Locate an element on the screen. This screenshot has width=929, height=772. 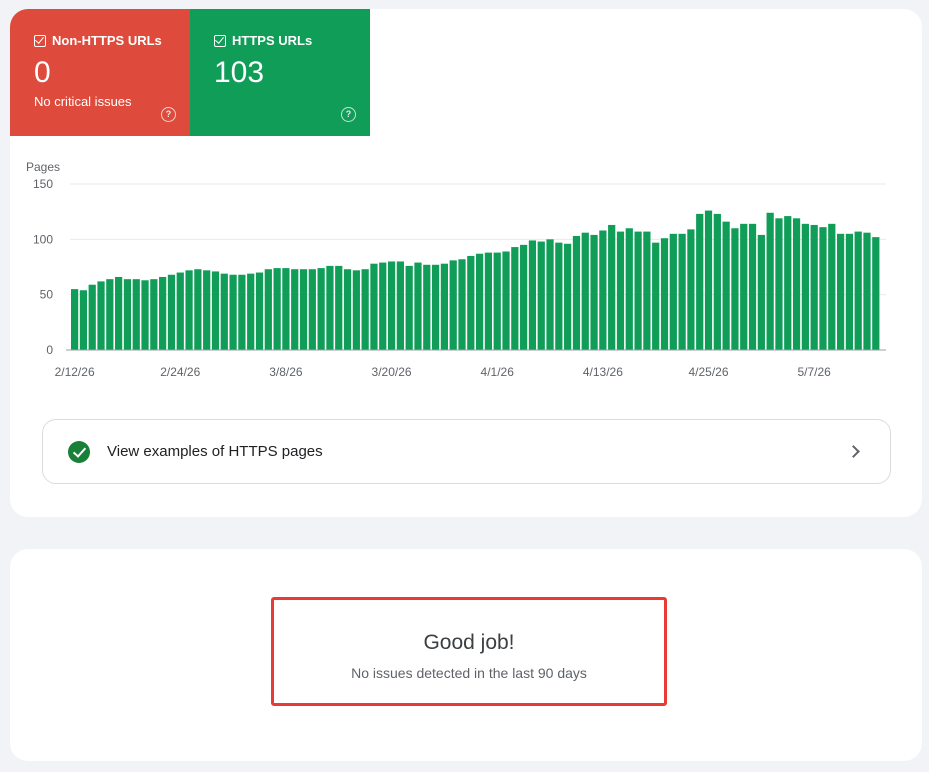
y-tick-label: 100 is located at coordinates (43, 239).